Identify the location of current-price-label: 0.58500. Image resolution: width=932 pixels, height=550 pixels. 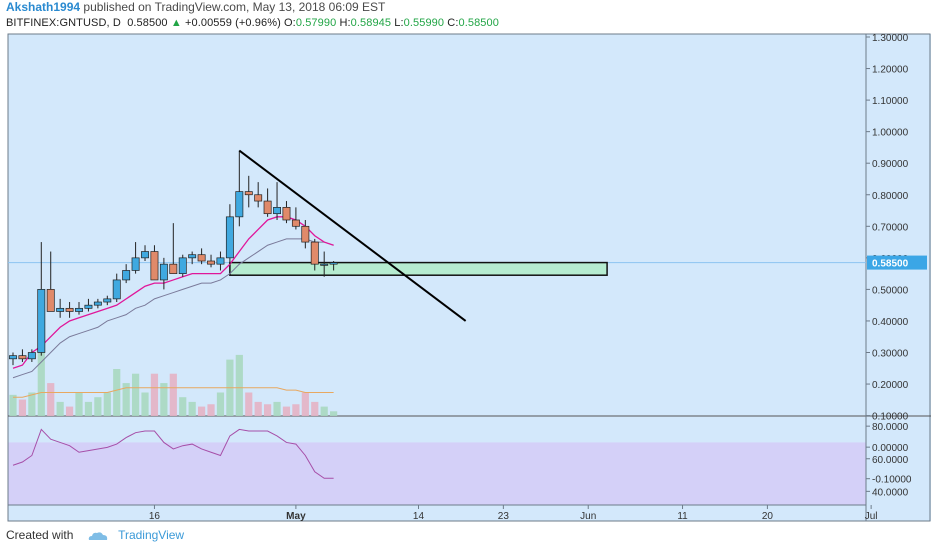
(890, 264).